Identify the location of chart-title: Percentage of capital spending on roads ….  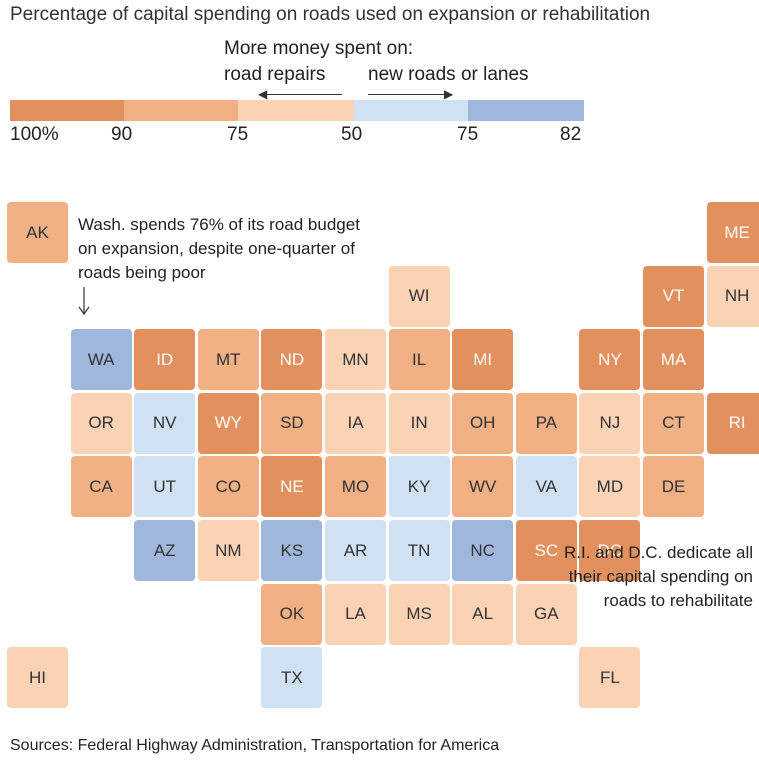
(330, 14).